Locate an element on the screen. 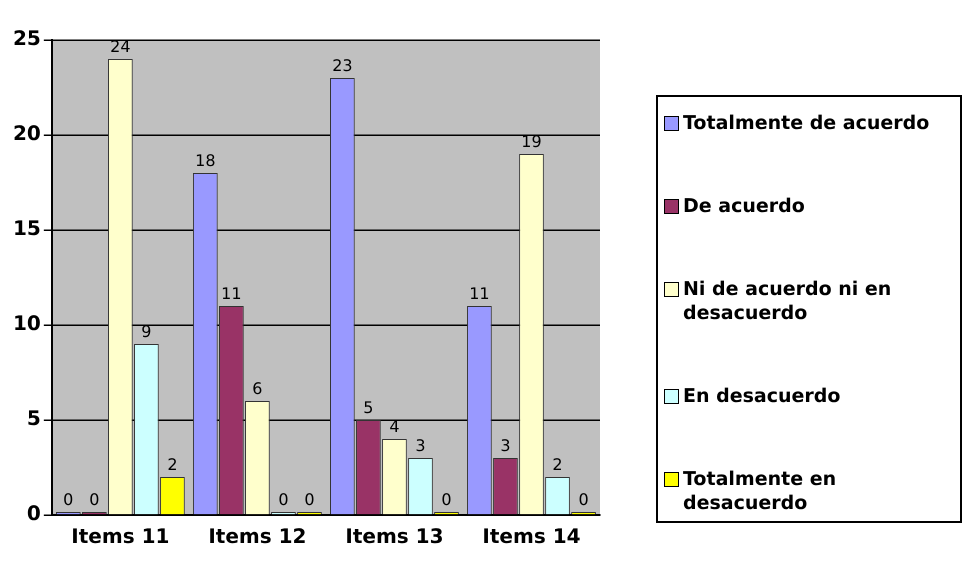 Image resolution: width=972 pixels, height=563 pixels. data-label: 18 is located at coordinates (205, 160).